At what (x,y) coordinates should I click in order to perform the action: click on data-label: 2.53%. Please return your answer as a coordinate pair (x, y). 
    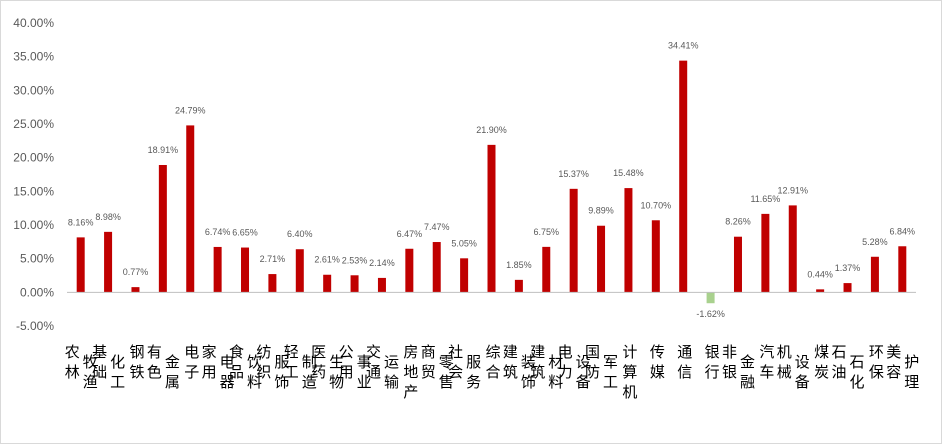
    Looking at the image, I should click on (355, 260).